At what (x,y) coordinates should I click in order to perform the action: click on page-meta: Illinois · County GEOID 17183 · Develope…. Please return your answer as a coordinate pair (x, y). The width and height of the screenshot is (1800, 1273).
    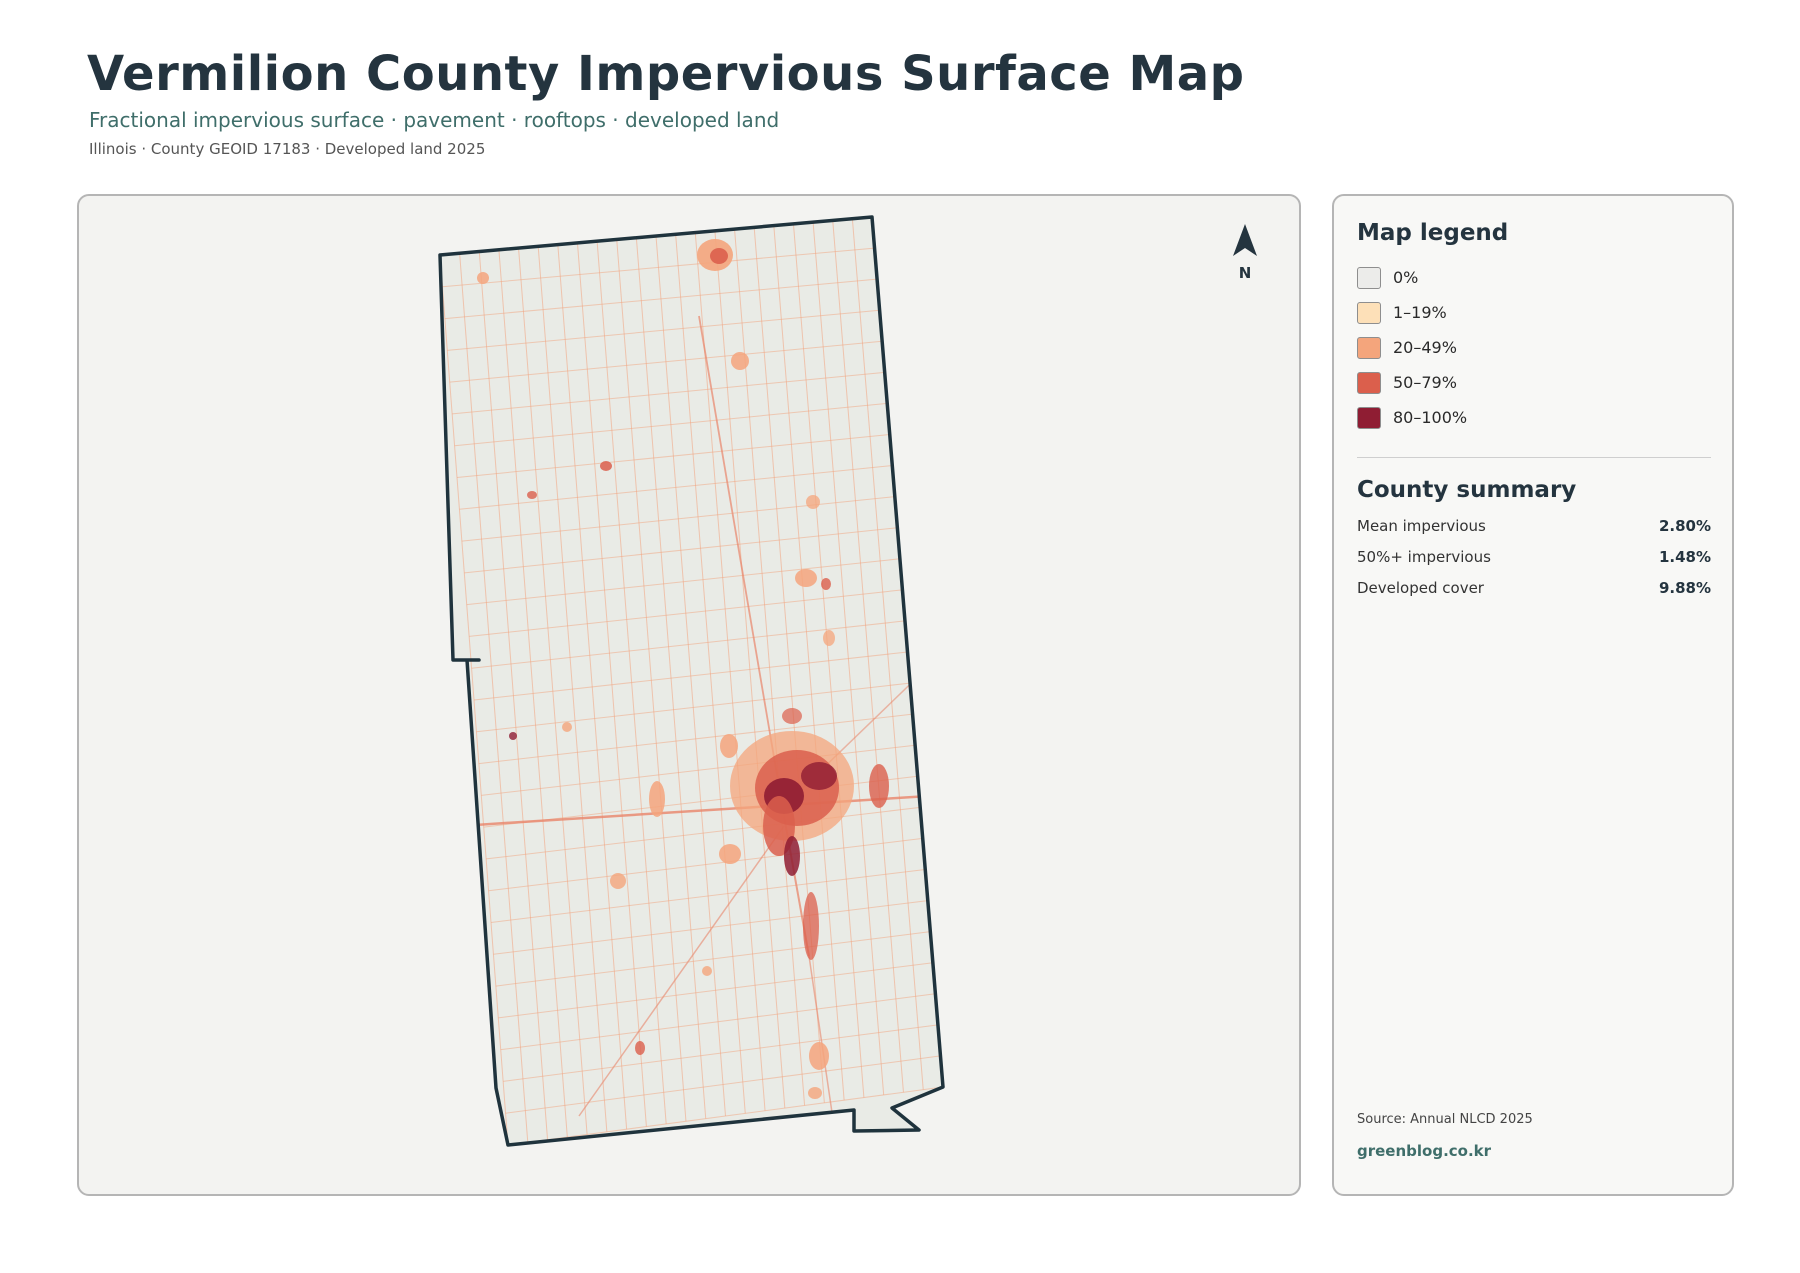
    Looking at the image, I should click on (287, 149).